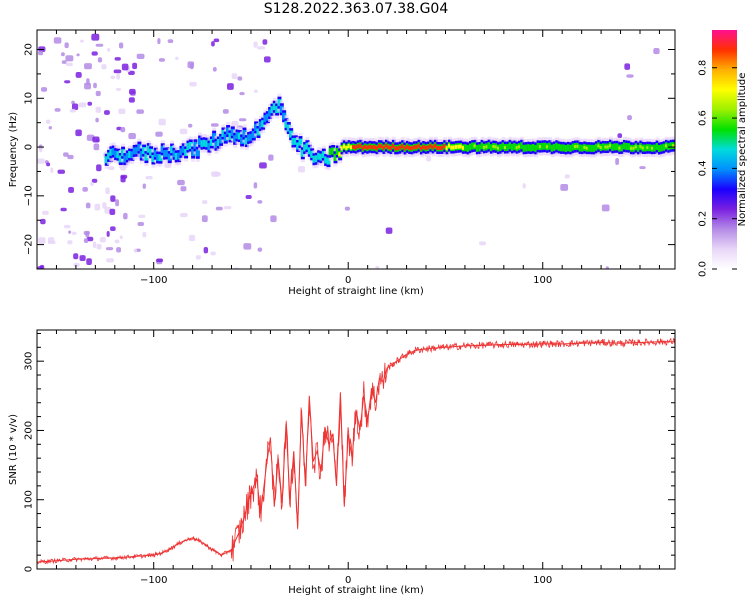 Image resolution: width=750 pixels, height=604 pixels. I want to click on heatmap-y-axis-label: Frequency (Hz), so click(13, 150).